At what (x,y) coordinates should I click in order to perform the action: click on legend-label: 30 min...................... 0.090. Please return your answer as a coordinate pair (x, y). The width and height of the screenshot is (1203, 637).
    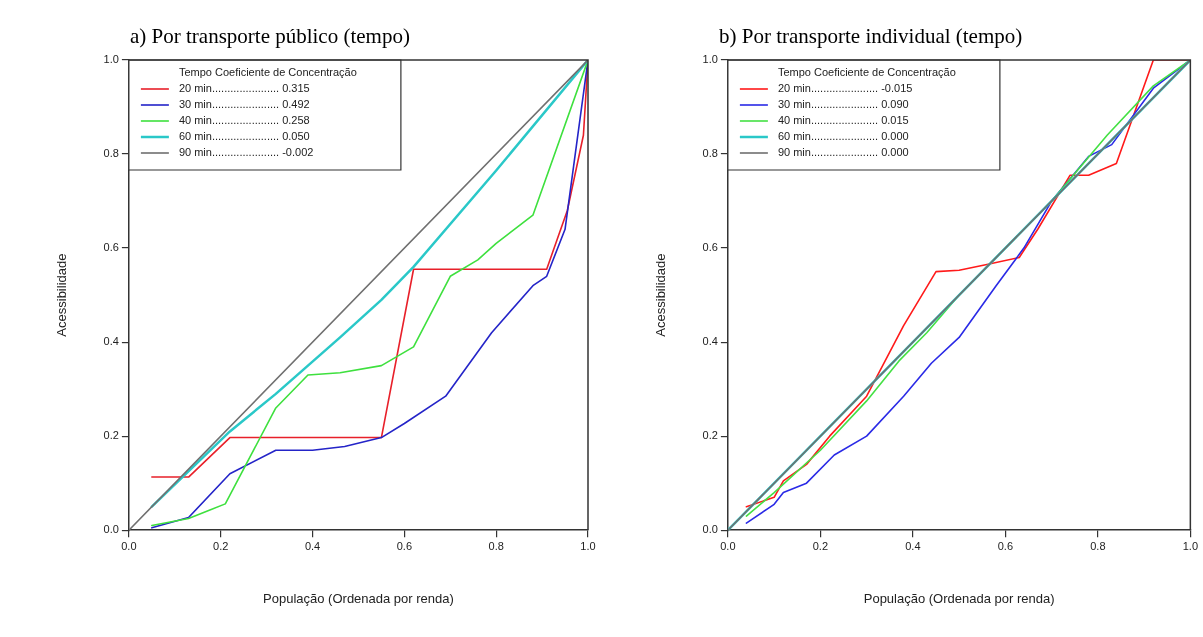
    Looking at the image, I should click on (843, 104).